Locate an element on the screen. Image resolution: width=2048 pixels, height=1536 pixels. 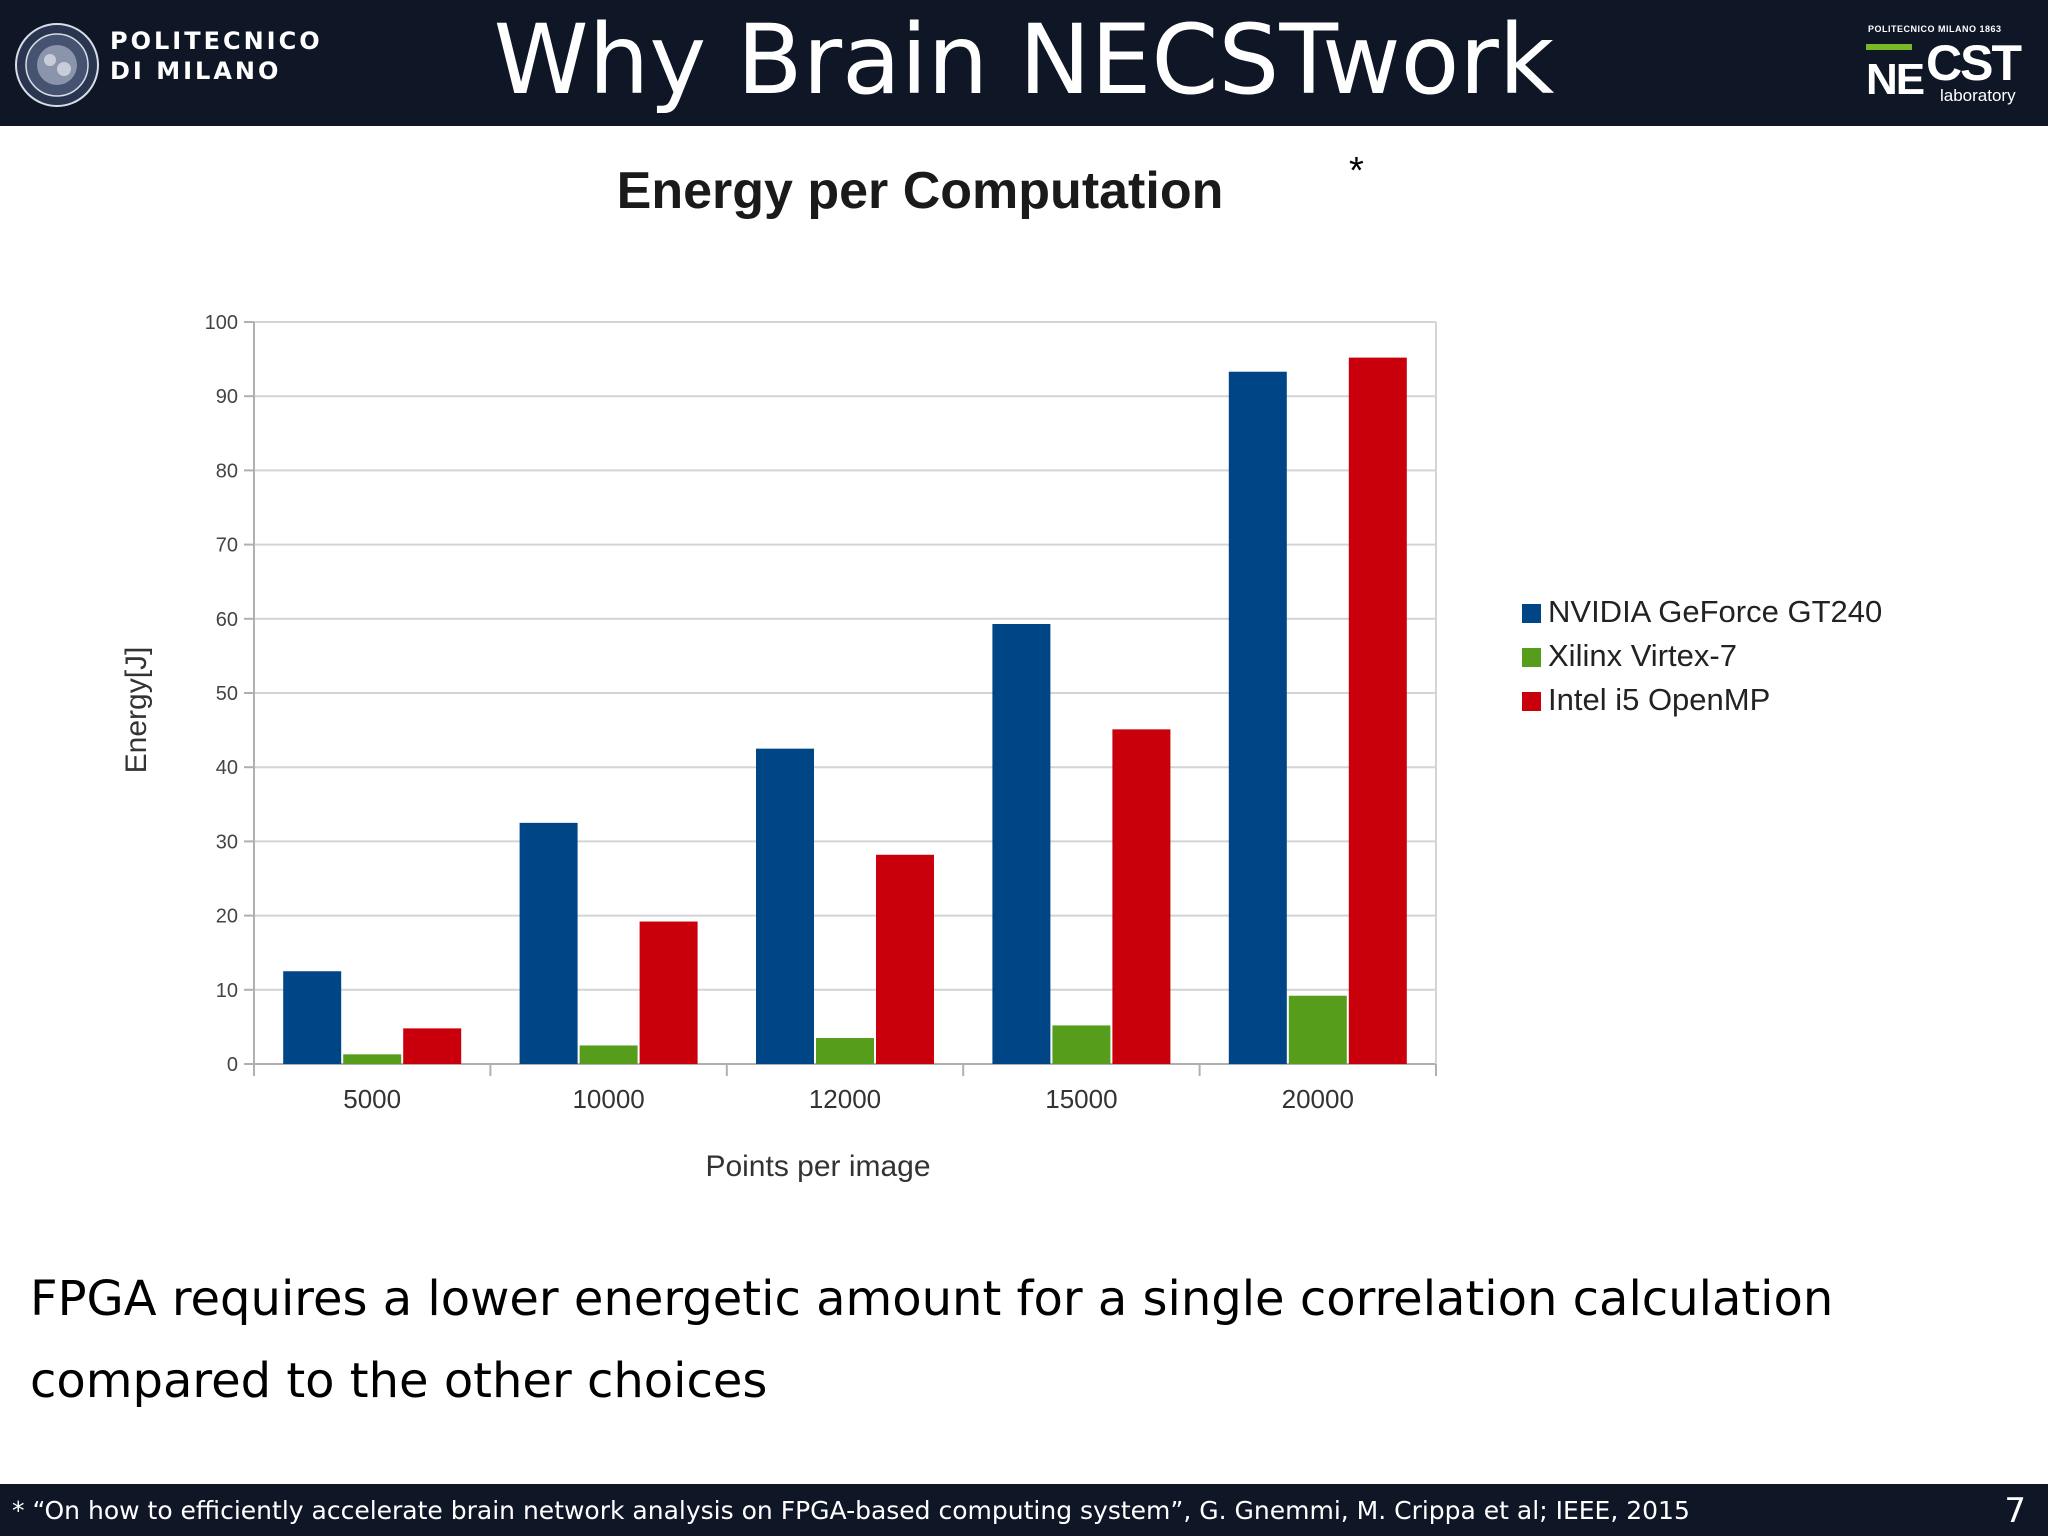
y-tick-label: 10 is located at coordinates (227, 991).